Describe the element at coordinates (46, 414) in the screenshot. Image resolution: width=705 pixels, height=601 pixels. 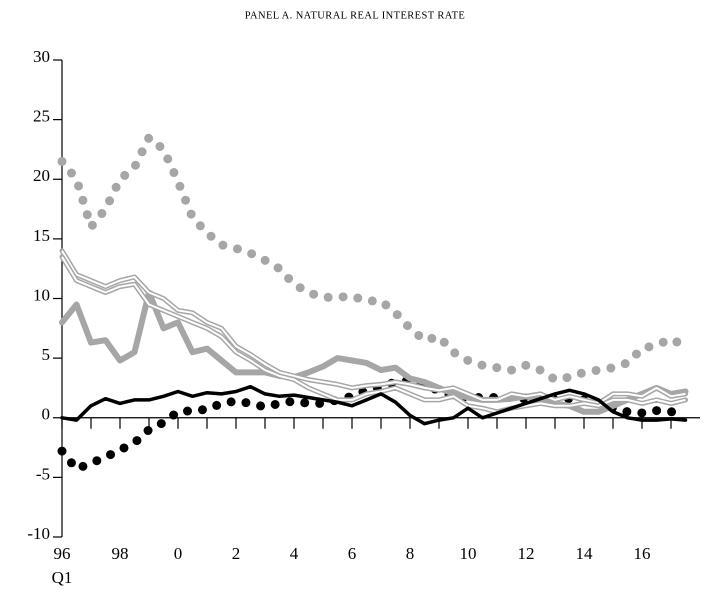
I see `y-tick-label: 0` at that location.